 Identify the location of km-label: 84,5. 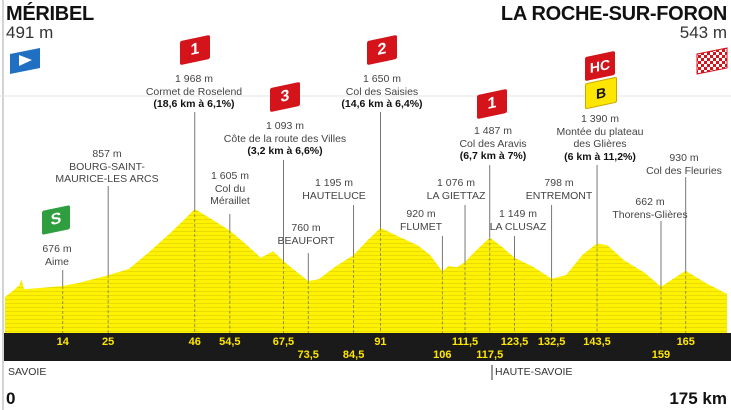
(353, 355).